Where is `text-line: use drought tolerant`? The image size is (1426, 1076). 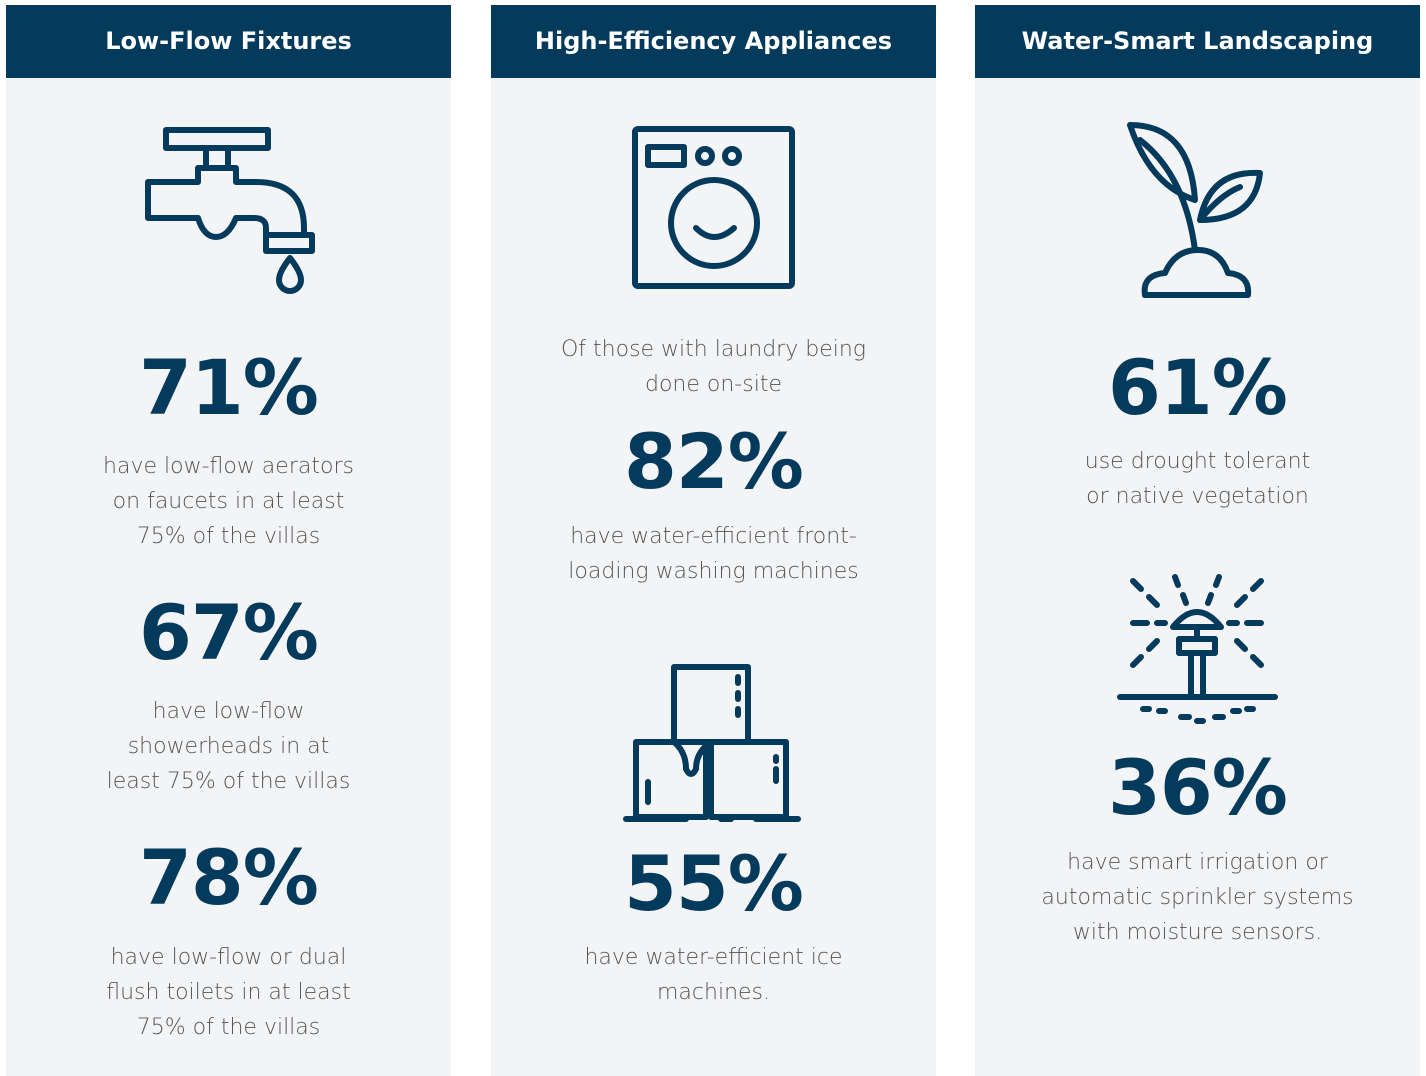
text-line: use drought tolerant is located at coordinates (1197, 461).